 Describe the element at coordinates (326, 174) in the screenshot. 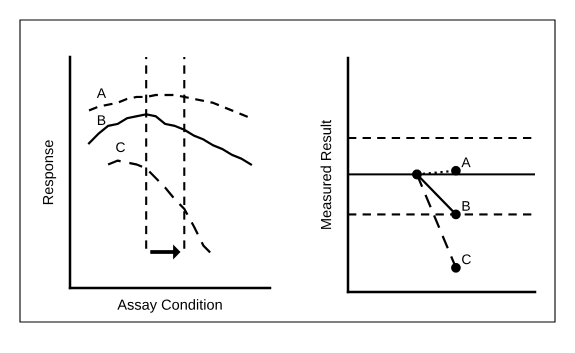

I see `y-axis-title: Measured Result` at that location.